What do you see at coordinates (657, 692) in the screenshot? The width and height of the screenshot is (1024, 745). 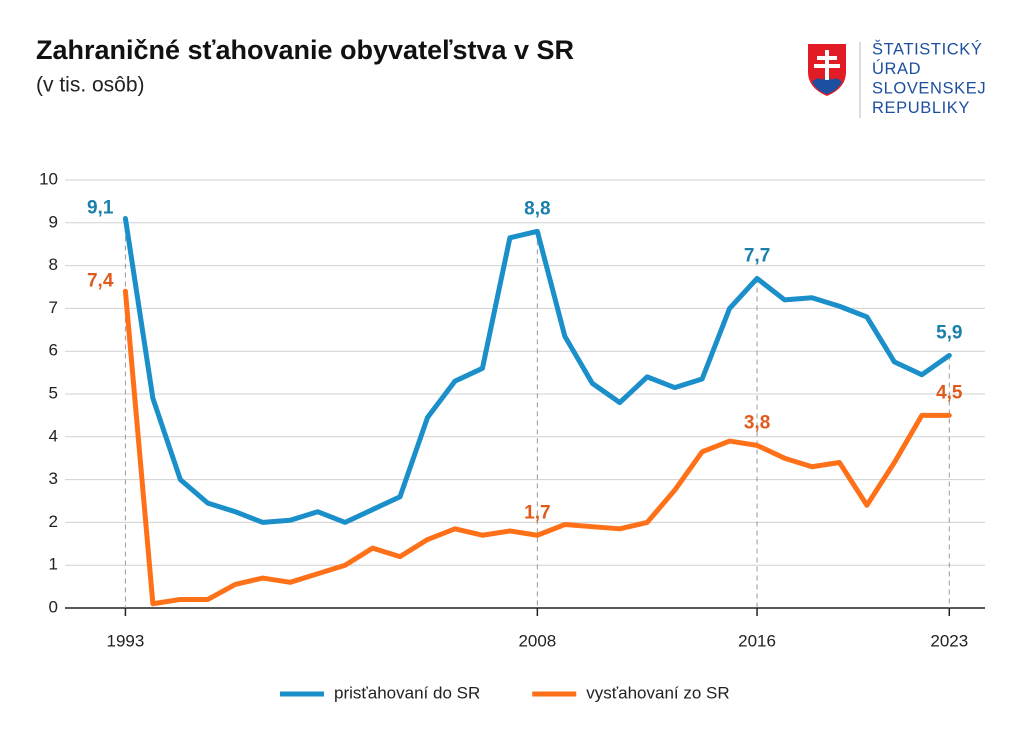 I see `legend-label: vysťahovaní zo SR` at bounding box center [657, 692].